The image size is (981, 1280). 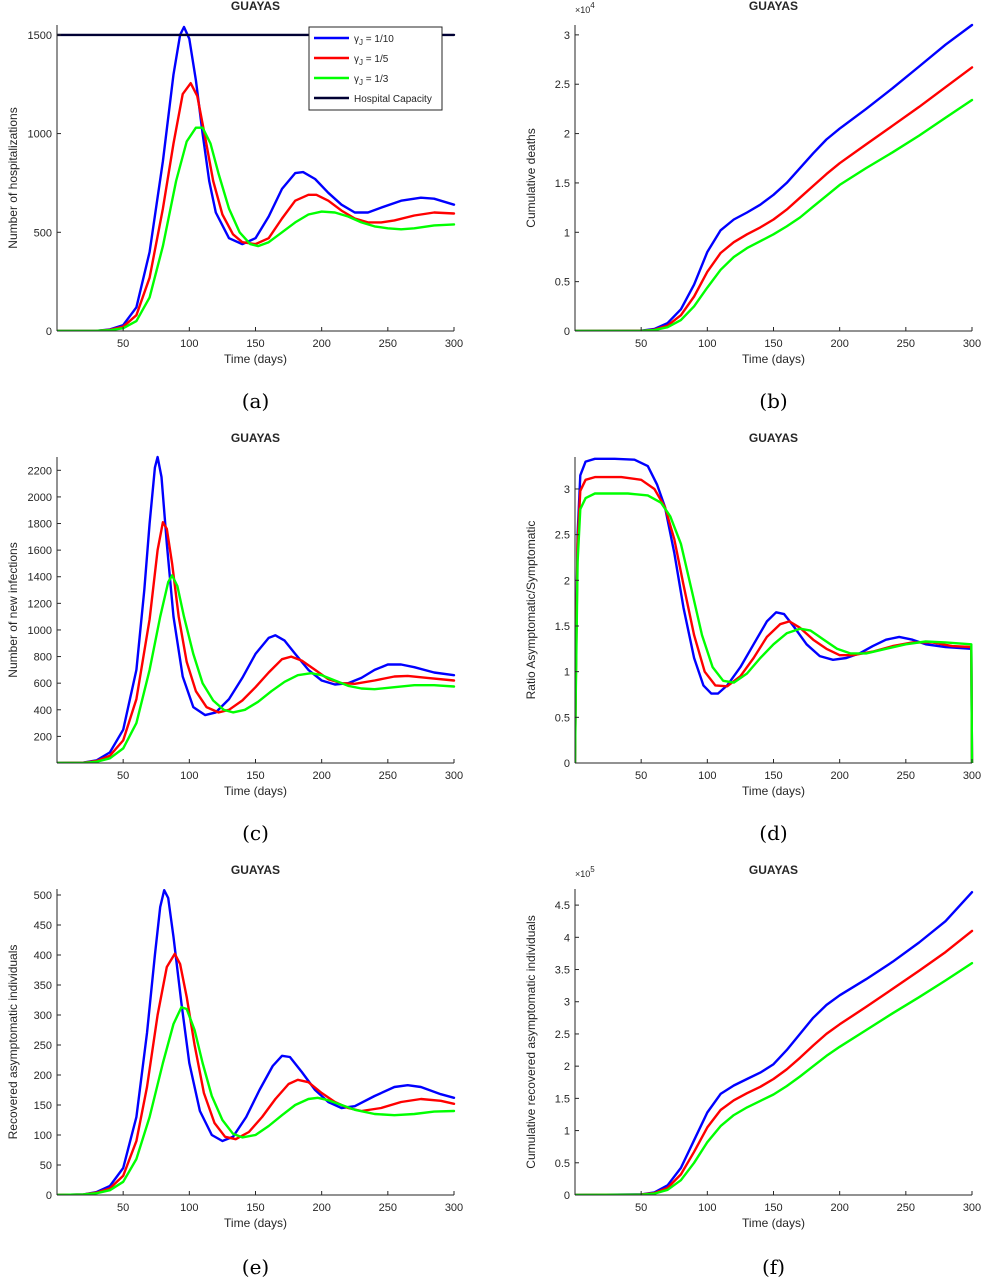 What do you see at coordinates (592, 869) in the screenshot?
I see `multiplier-exponent: 5` at bounding box center [592, 869].